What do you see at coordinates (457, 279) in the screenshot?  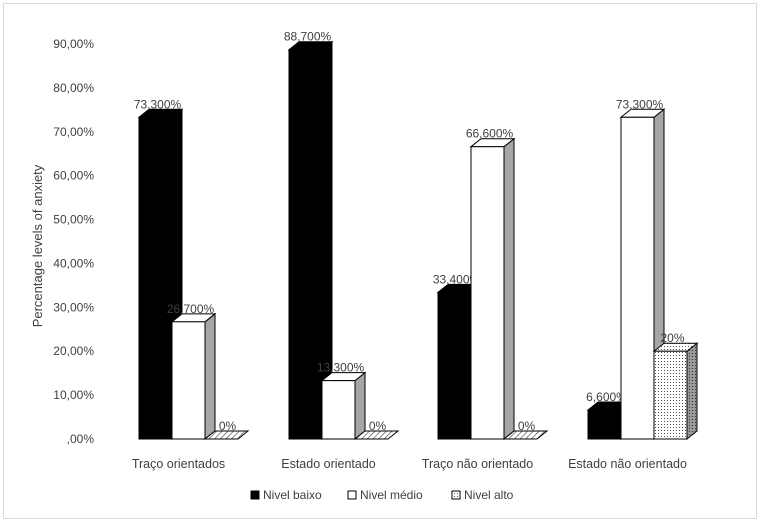 I see `data-label: 33,400%` at bounding box center [457, 279].